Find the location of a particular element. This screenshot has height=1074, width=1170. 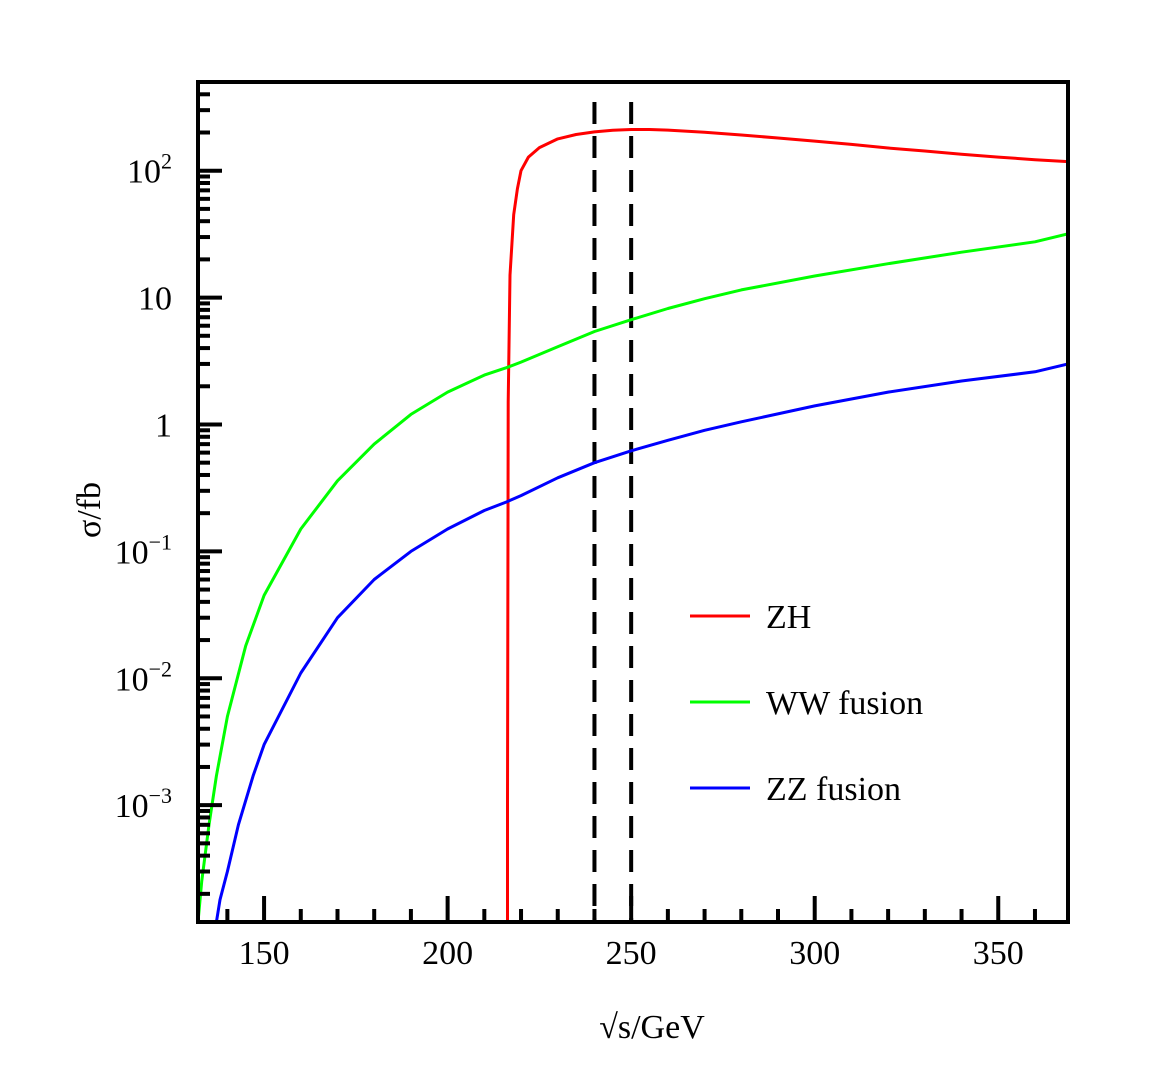

y-tick-exponent: 2 is located at coordinates (166, 161).